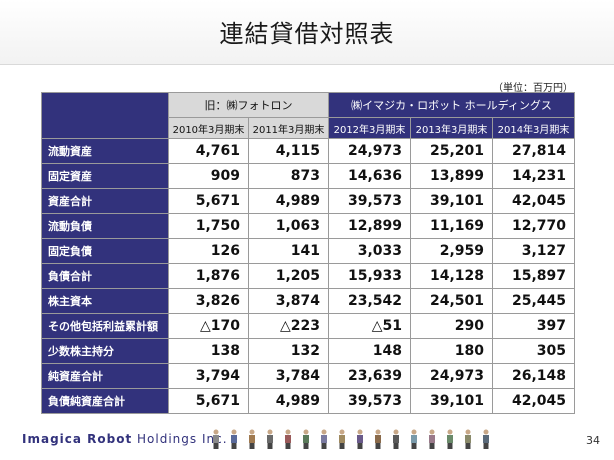  What do you see at coordinates (105, 326) in the screenshot?
I see `row-label: その他包括利益累計額` at bounding box center [105, 326].